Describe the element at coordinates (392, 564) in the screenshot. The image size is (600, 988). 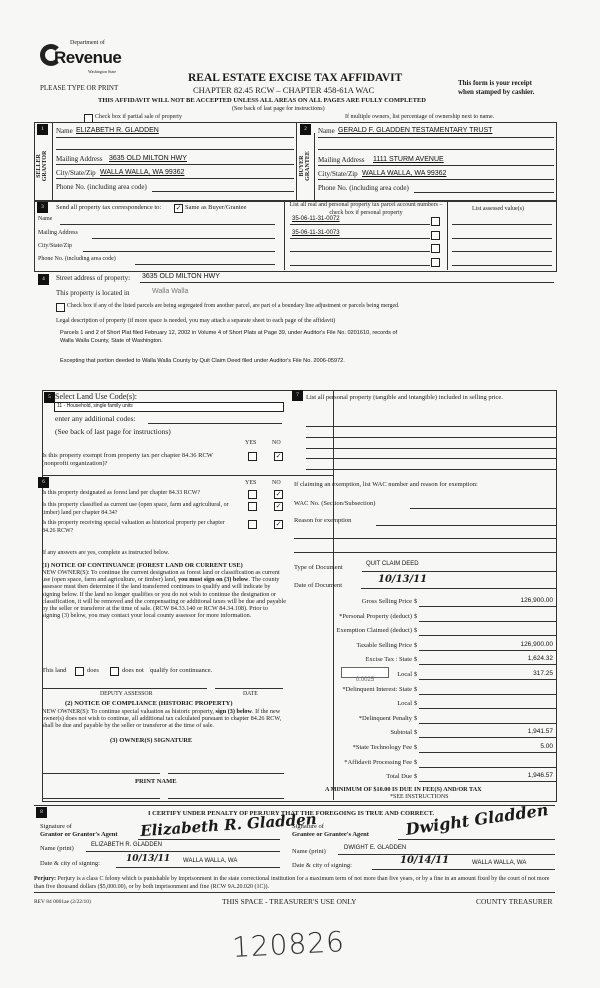
I see `document-type: QUIT CLAIM DEED` at that location.